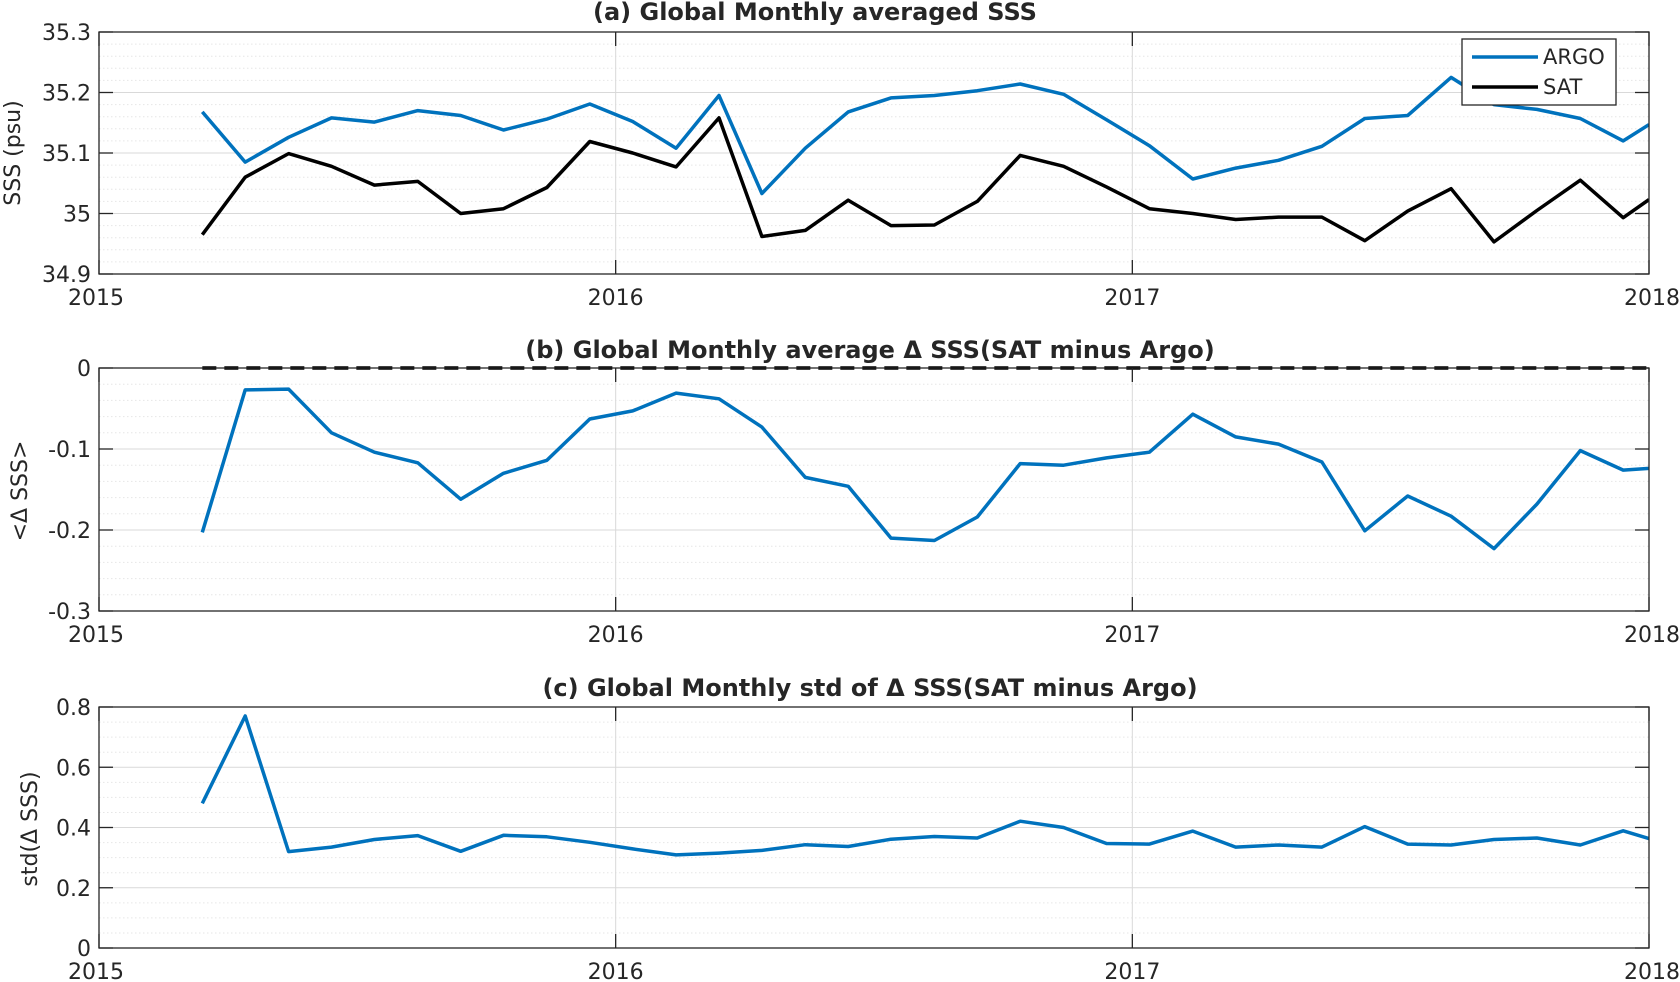 Image resolution: width=1680 pixels, height=982 pixels. I want to click on panel-a-ytick-label: 34.9, so click(66, 275).